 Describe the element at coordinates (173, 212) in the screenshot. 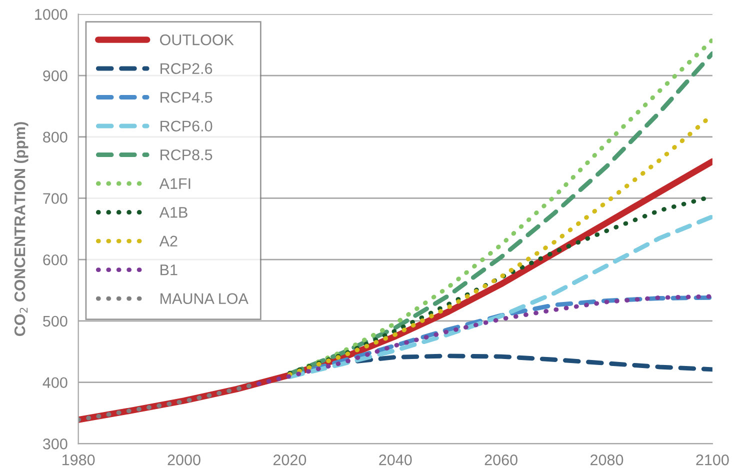

I see `legend-label: A1B` at that location.